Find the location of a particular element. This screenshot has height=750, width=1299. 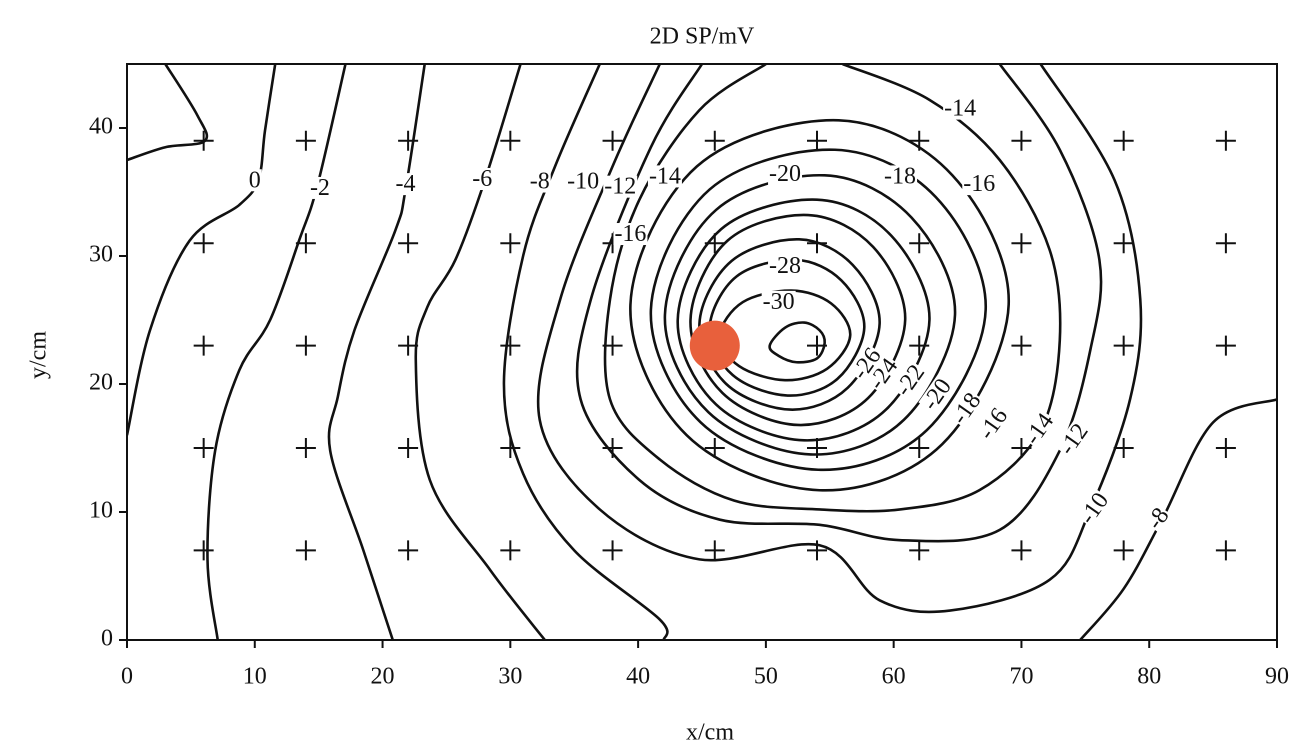

y-axis-label: y/cm is located at coordinates (39, 355).